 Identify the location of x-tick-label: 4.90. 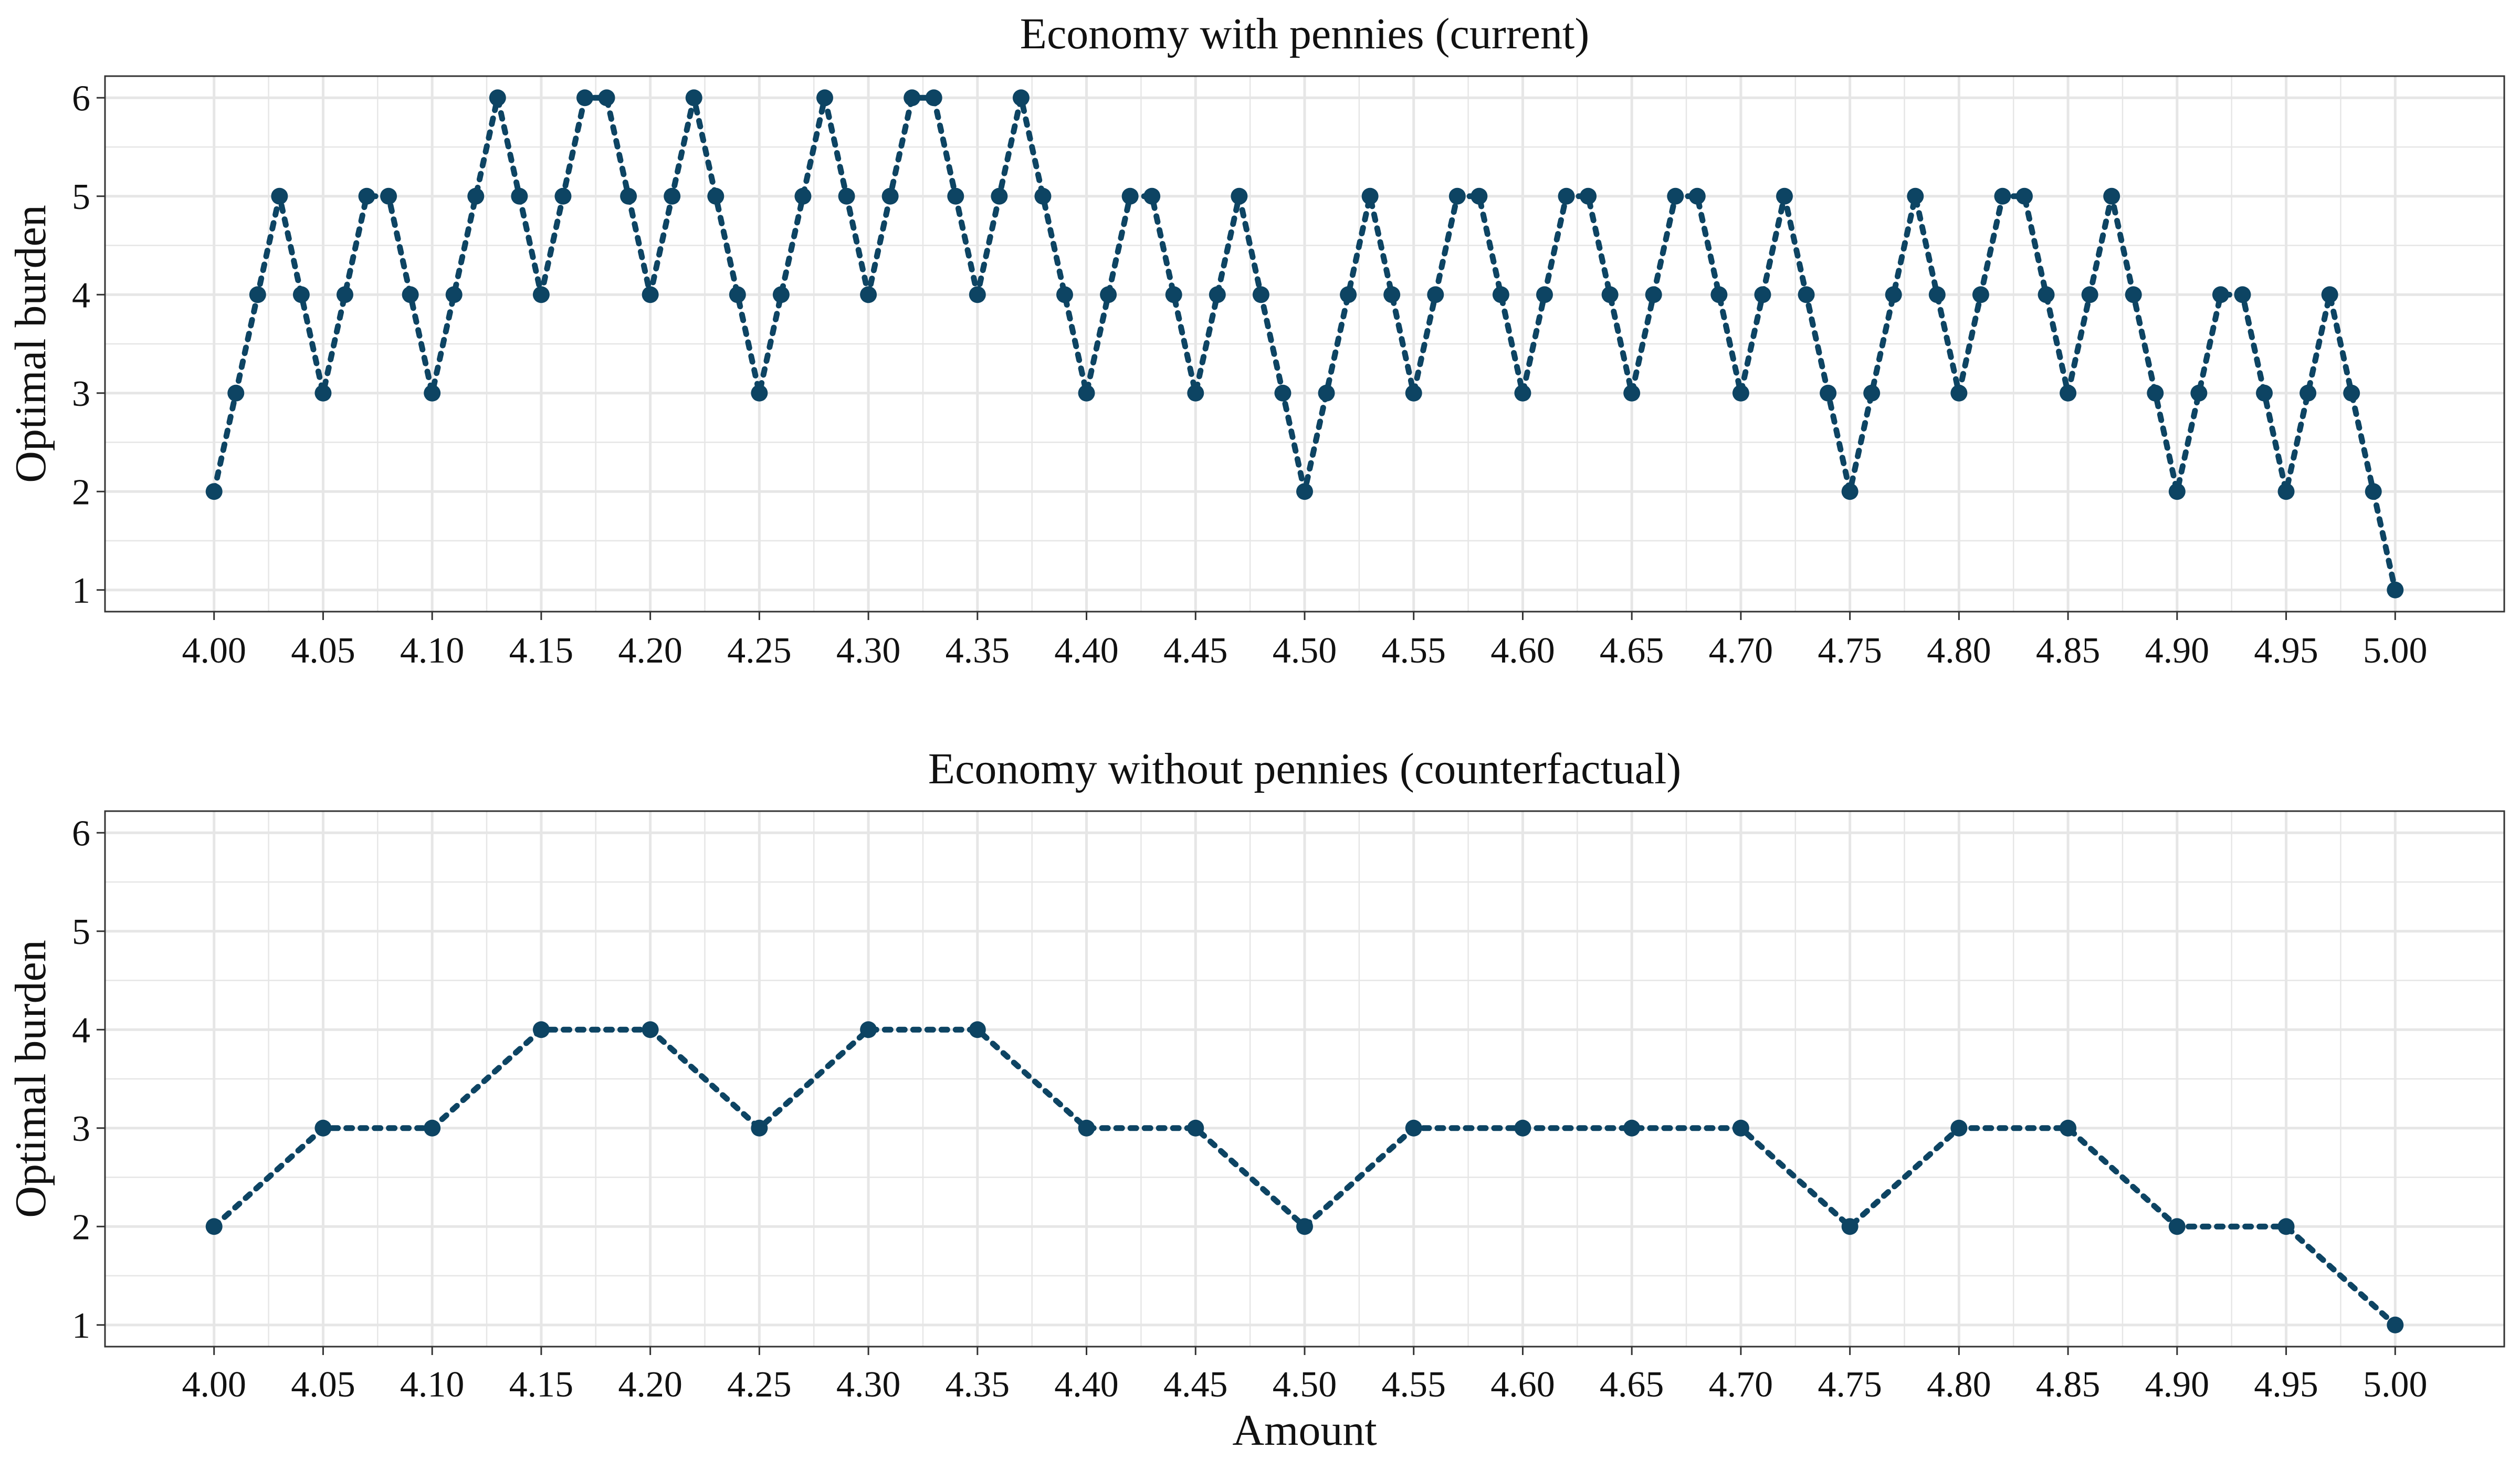
(2177, 1384).